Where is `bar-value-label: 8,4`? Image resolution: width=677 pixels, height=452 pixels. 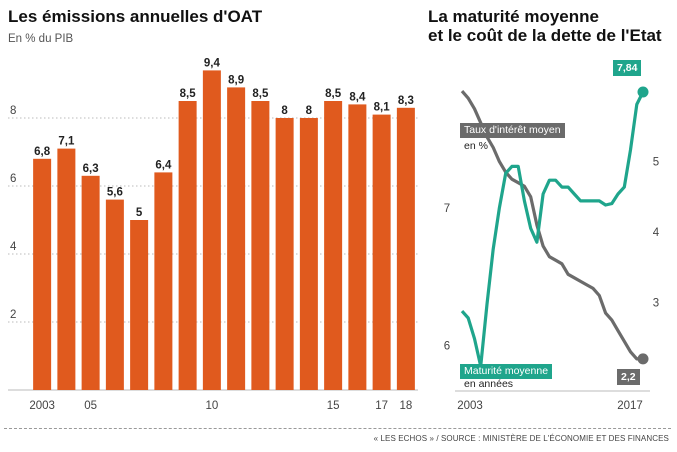 bar-value-label: 8,4 is located at coordinates (357, 97).